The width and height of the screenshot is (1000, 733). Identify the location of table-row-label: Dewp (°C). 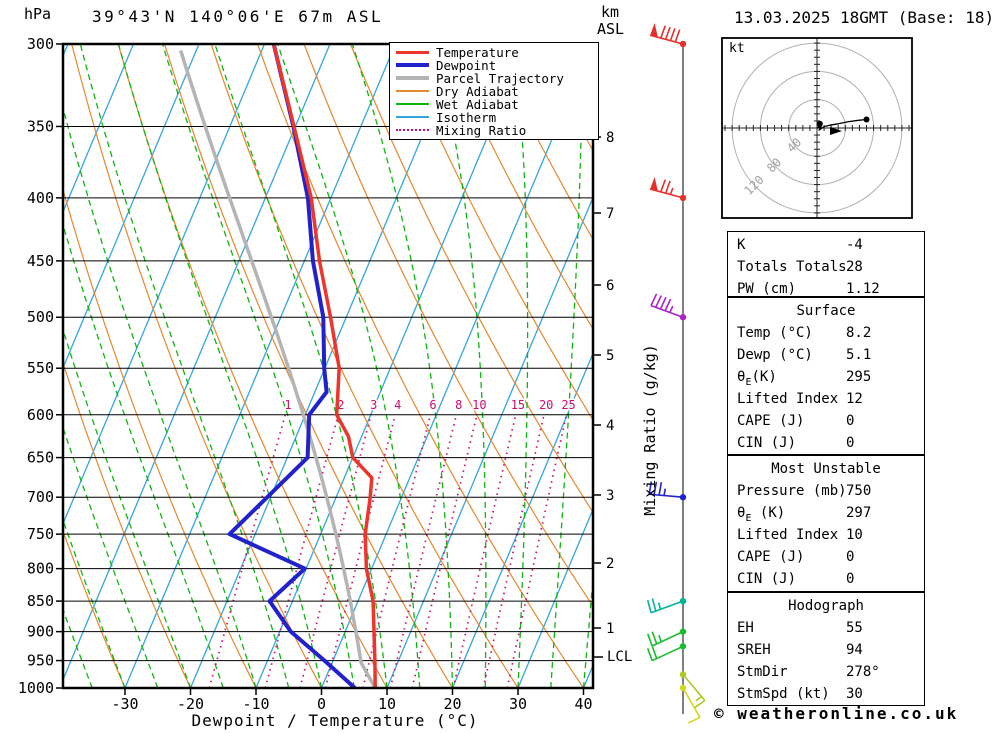
(775, 355).